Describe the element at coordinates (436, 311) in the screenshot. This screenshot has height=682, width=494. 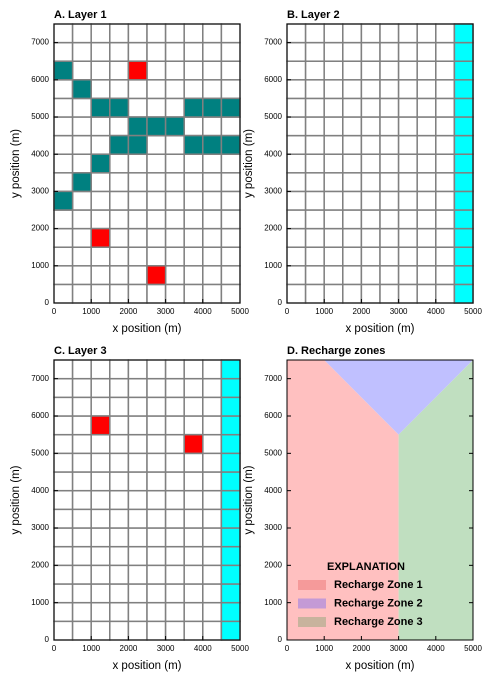
I see `x-tick-label: 4000` at that location.